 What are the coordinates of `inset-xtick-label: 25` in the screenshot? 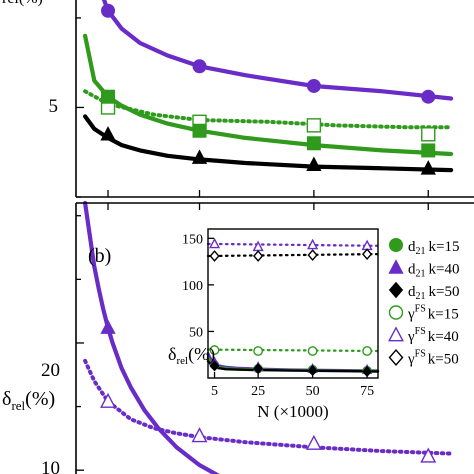 It's located at (258, 391).